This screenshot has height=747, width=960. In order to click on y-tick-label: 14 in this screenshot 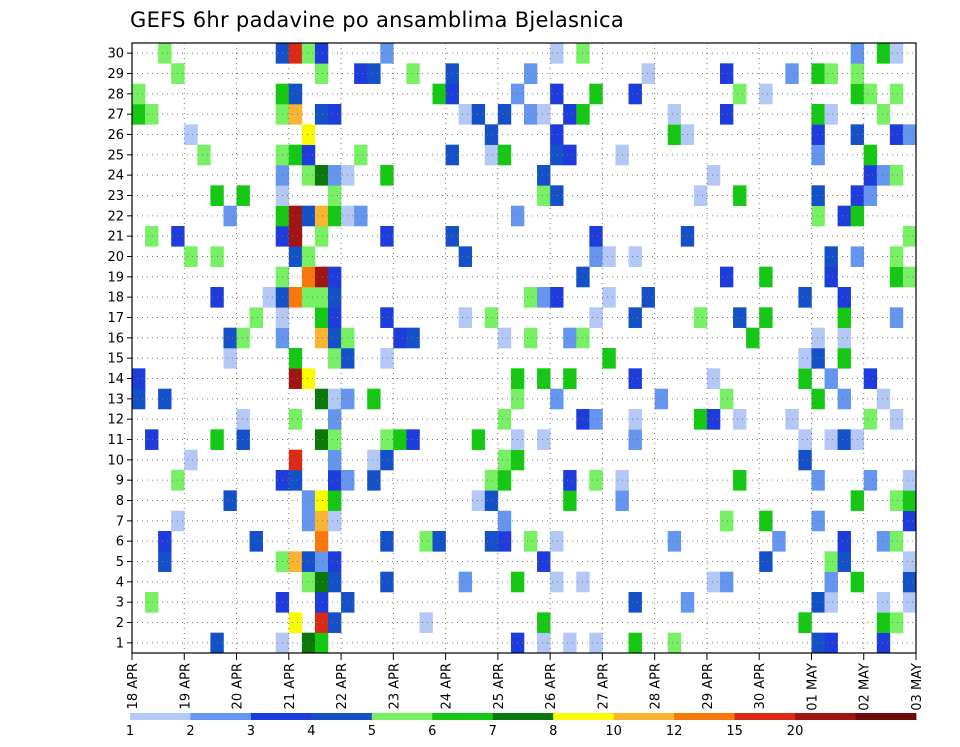, I will do `click(115, 379)`.